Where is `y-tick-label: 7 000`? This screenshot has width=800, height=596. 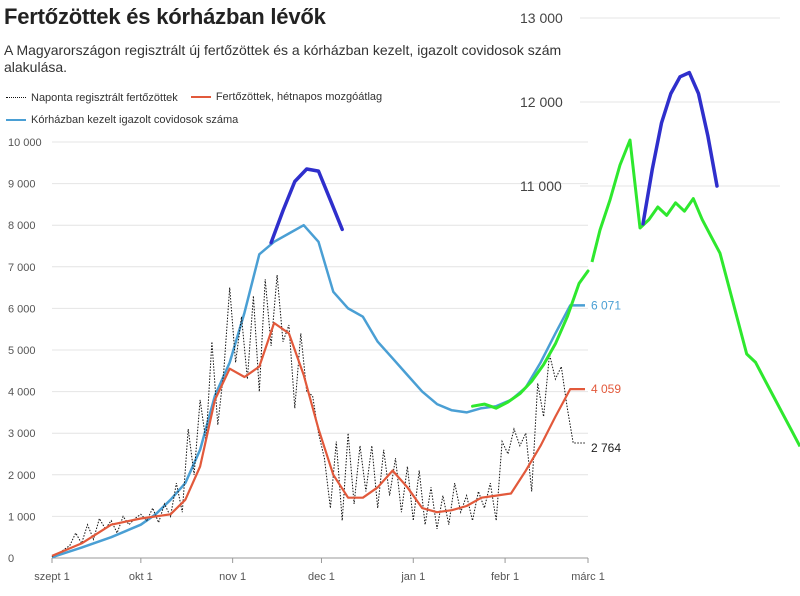 y-tick-label: 7 000 is located at coordinates (22, 268).